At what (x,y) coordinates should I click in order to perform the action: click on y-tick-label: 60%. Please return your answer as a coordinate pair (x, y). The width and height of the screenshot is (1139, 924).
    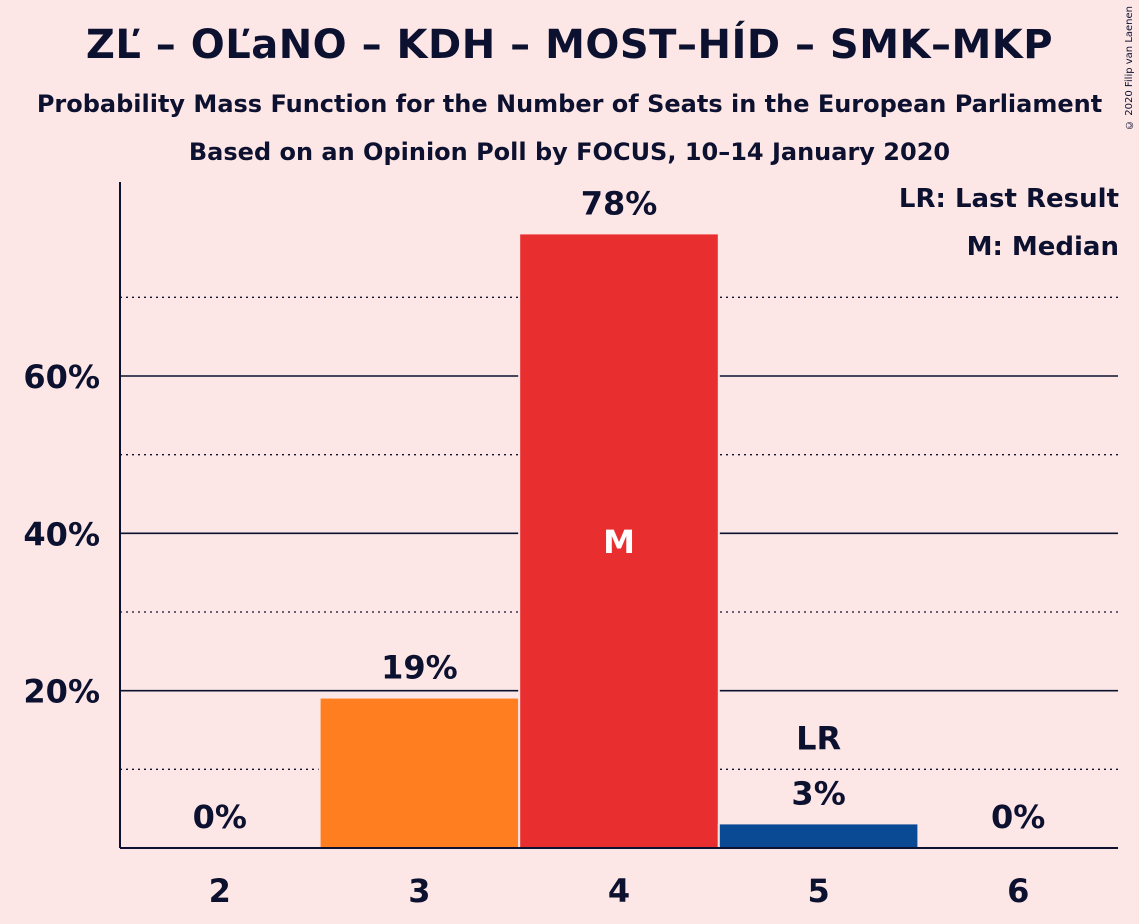
    Looking at the image, I should click on (61, 377).